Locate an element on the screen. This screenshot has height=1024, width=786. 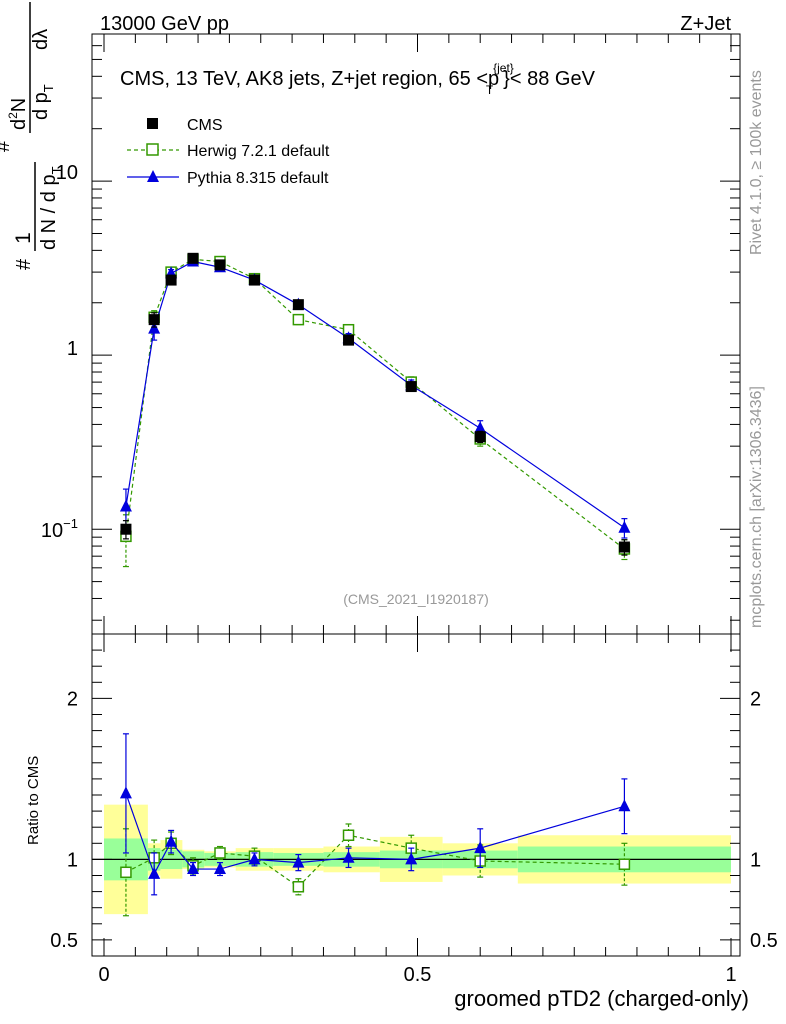
rivet-version-label: Rivet 4.1.0, ≥ 100k events is located at coordinates (756, 162).